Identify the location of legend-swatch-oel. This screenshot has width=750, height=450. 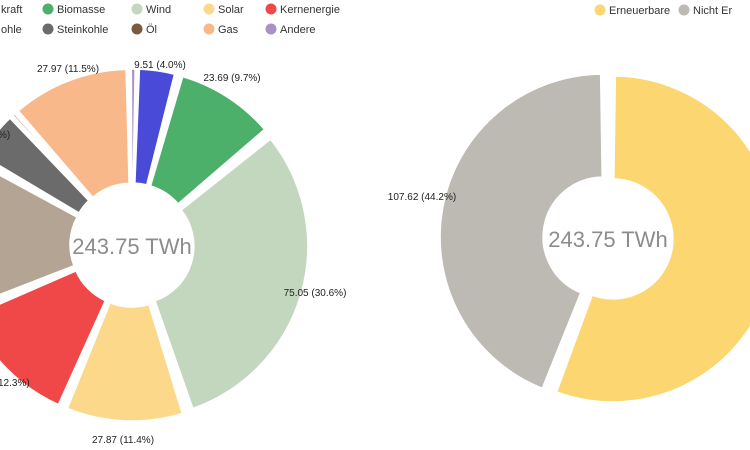
(137, 29).